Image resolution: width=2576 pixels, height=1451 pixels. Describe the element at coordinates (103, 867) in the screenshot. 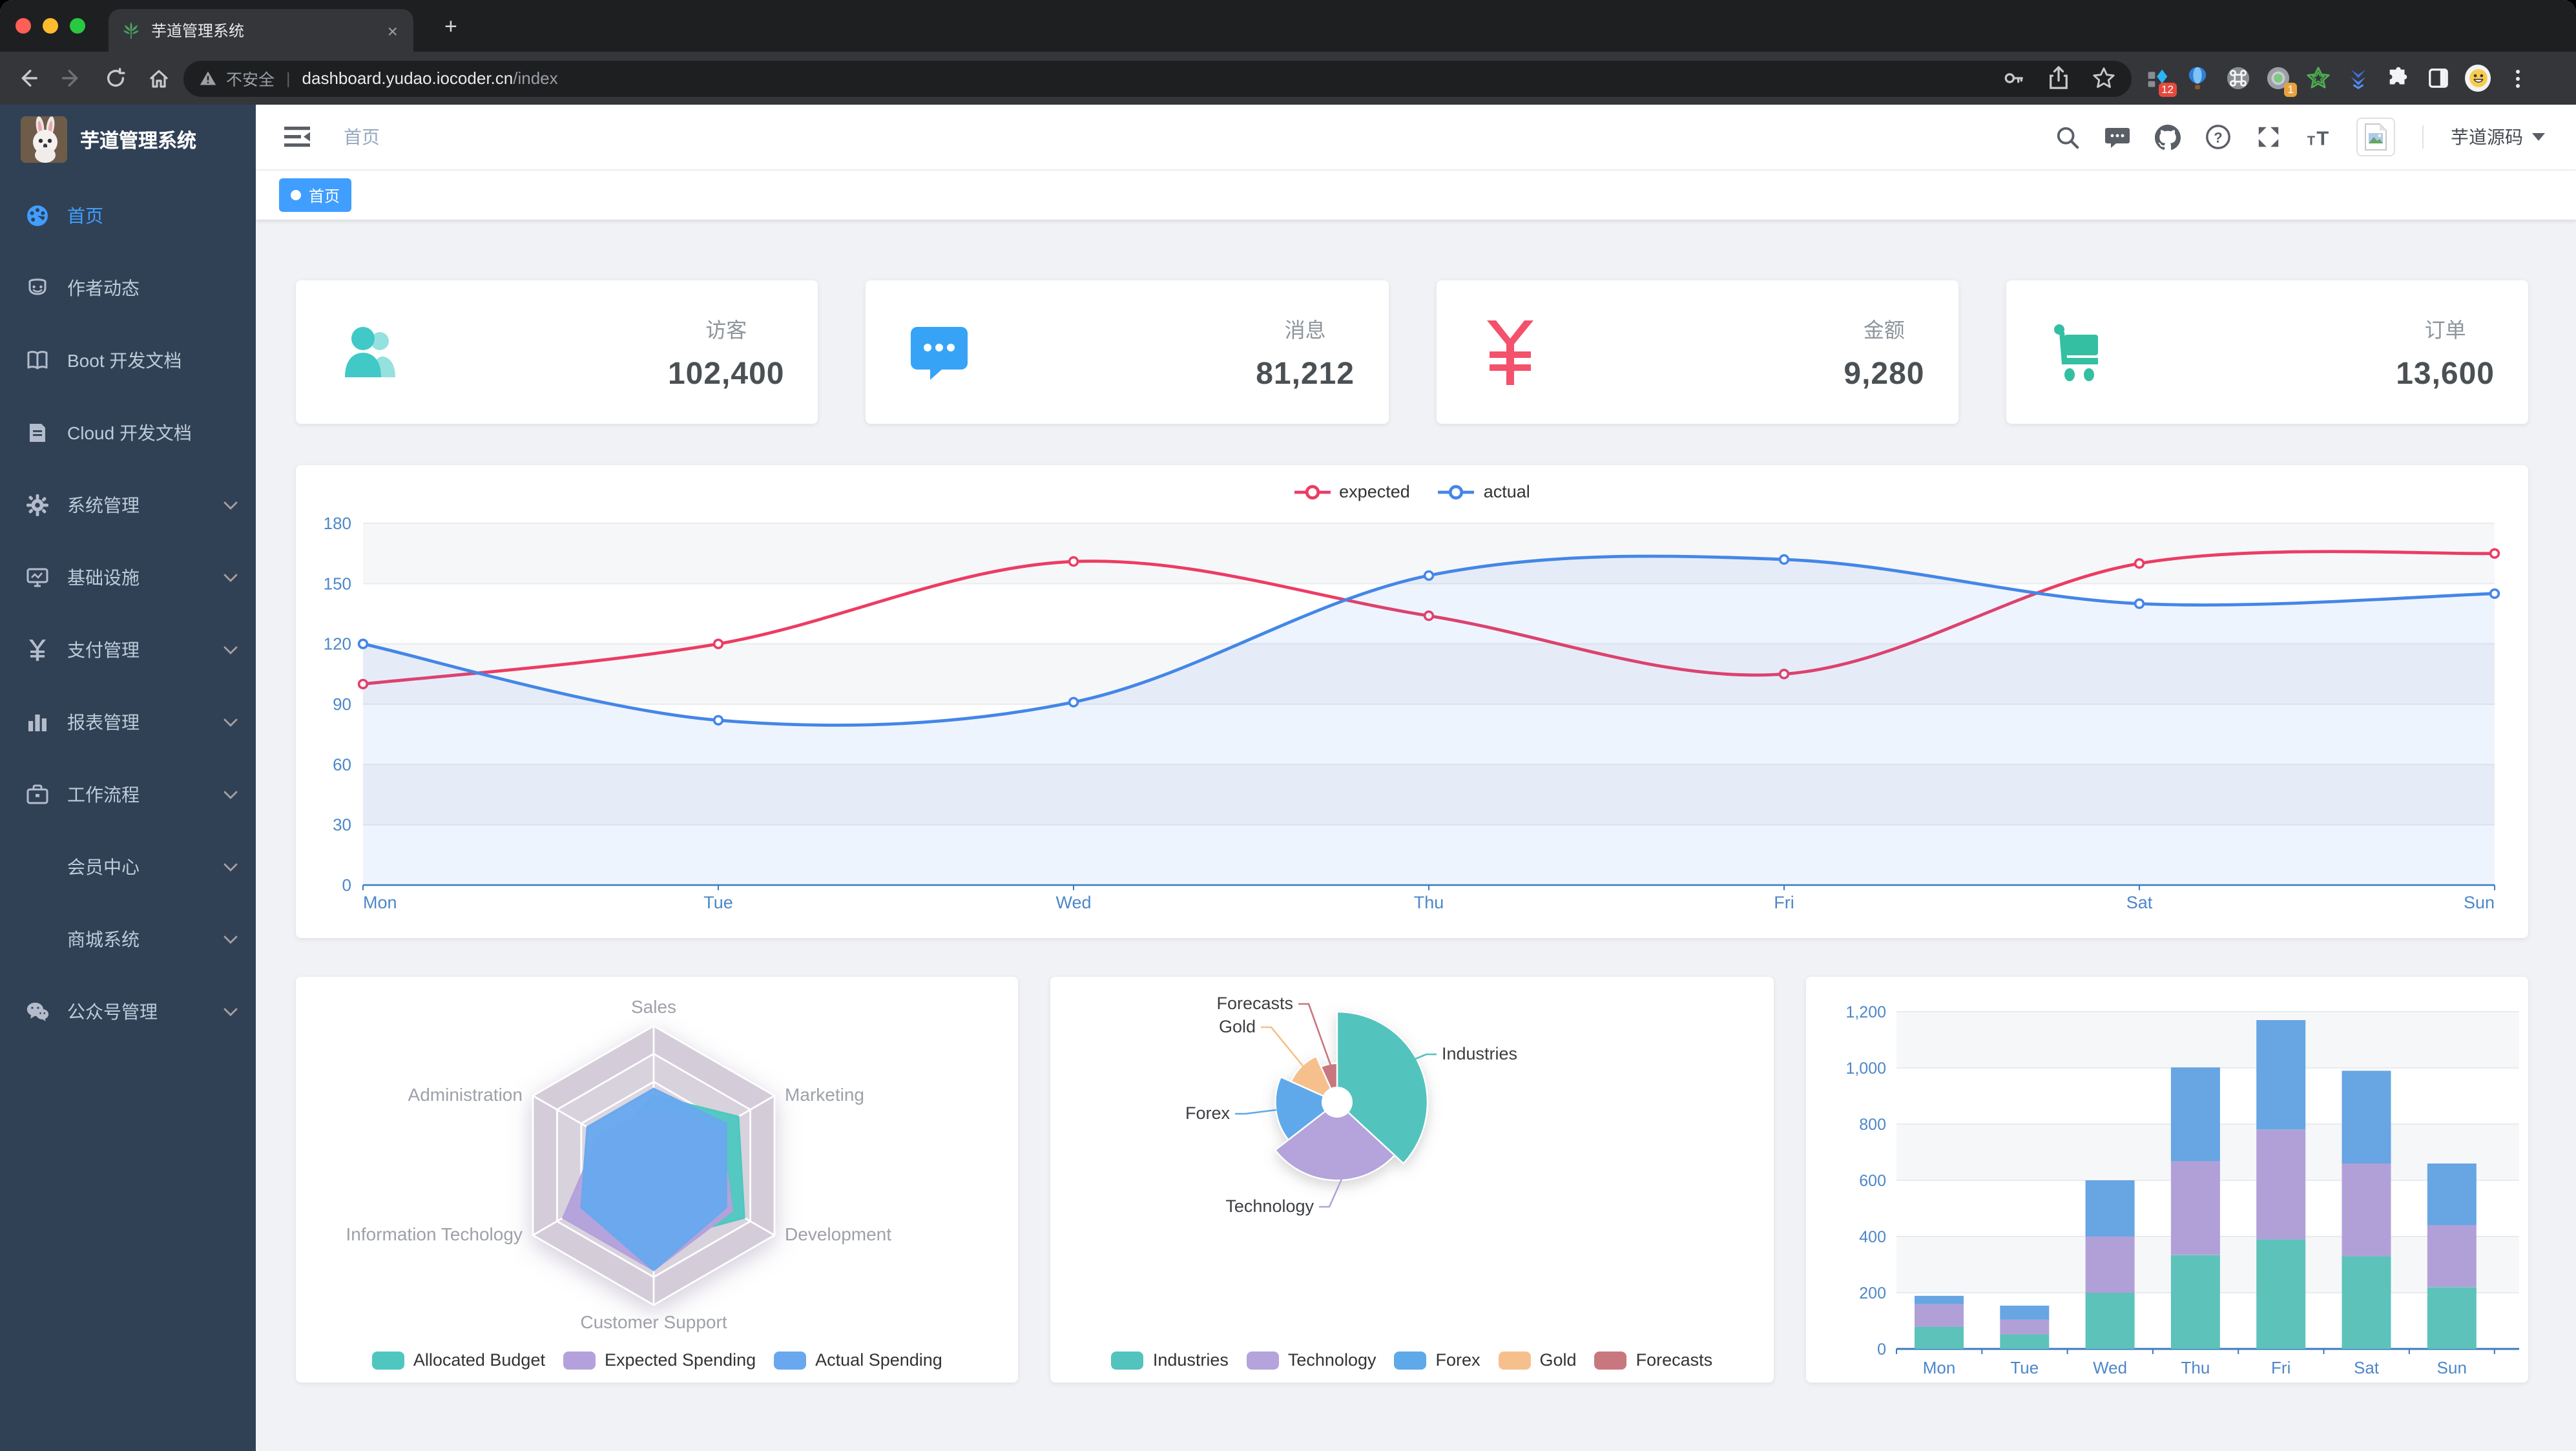

I see `sidebar-item-label: 会员中心` at that location.